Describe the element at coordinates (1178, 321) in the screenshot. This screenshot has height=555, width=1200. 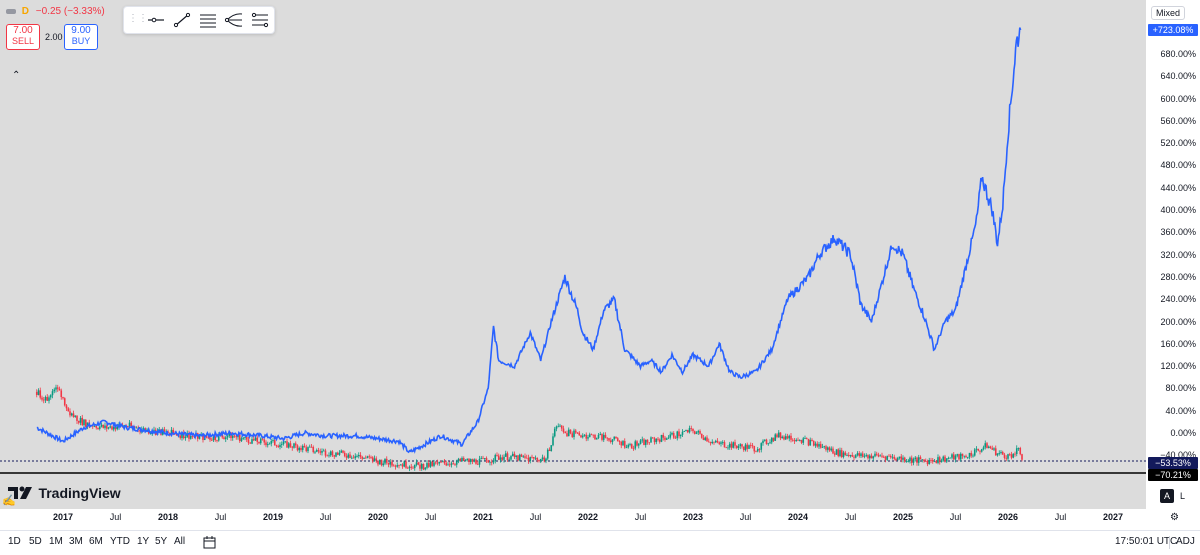
I see `price-tick-label: 200.00%` at that location.